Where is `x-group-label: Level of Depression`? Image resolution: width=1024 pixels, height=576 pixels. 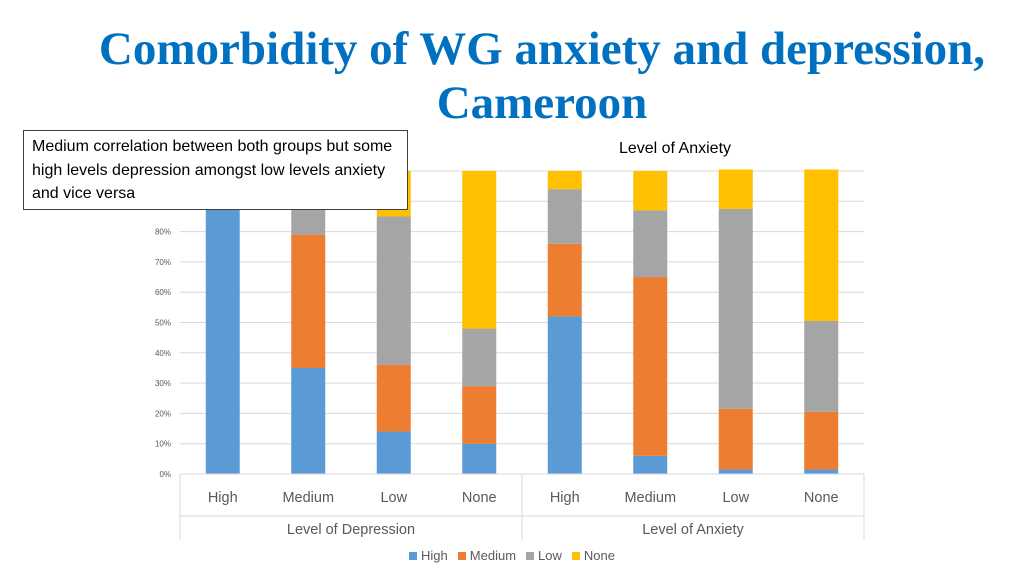 x-group-label: Level of Depression is located at coordinates (351, 530).